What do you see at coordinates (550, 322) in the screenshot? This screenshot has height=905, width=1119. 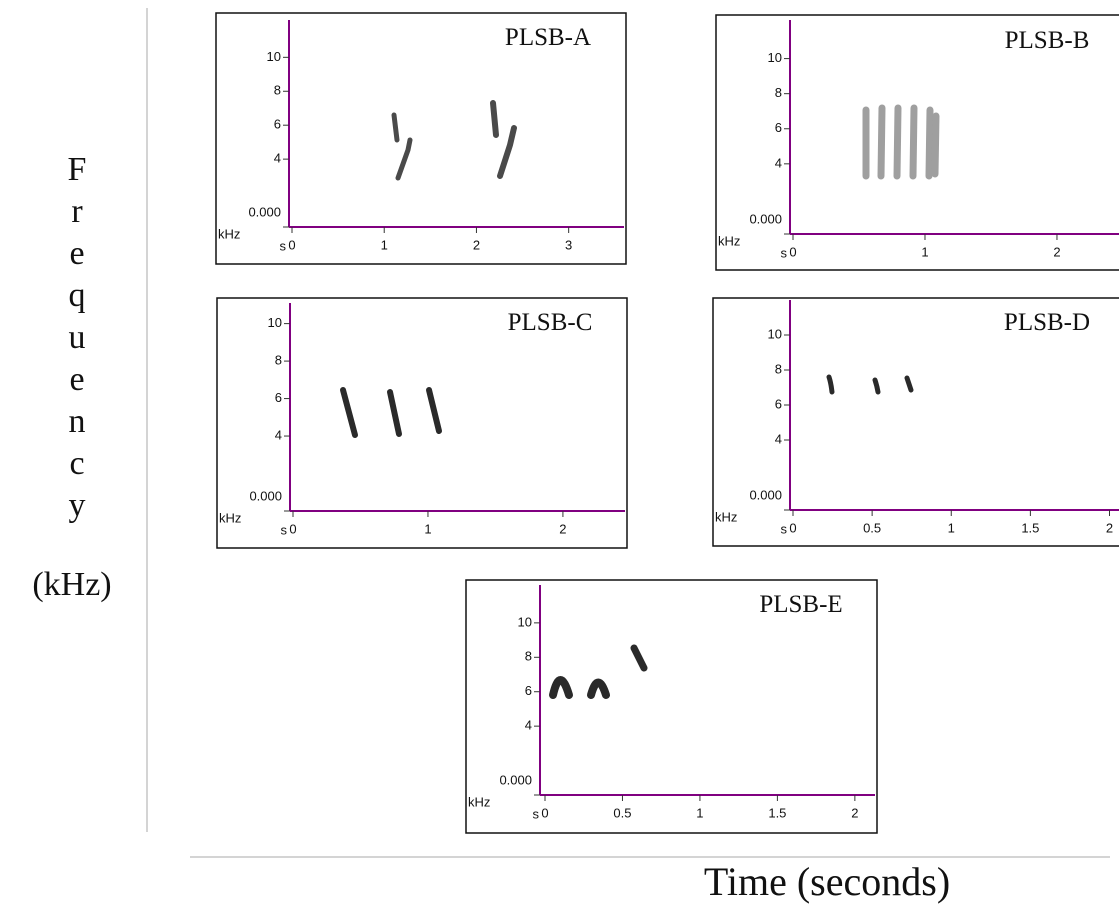 I see `panel-title: PLSB-C` at bounding box center [550, 322].